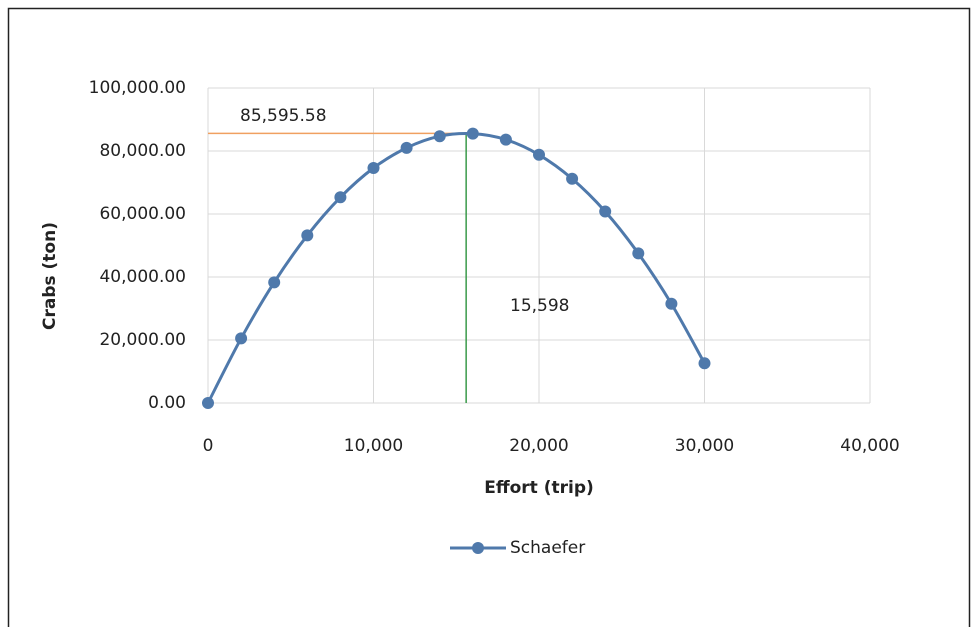 Image resolution: width=978 pixels, height=627 pixels. I want to click on x-axis-title: Effort (trip), so click(539, 488).